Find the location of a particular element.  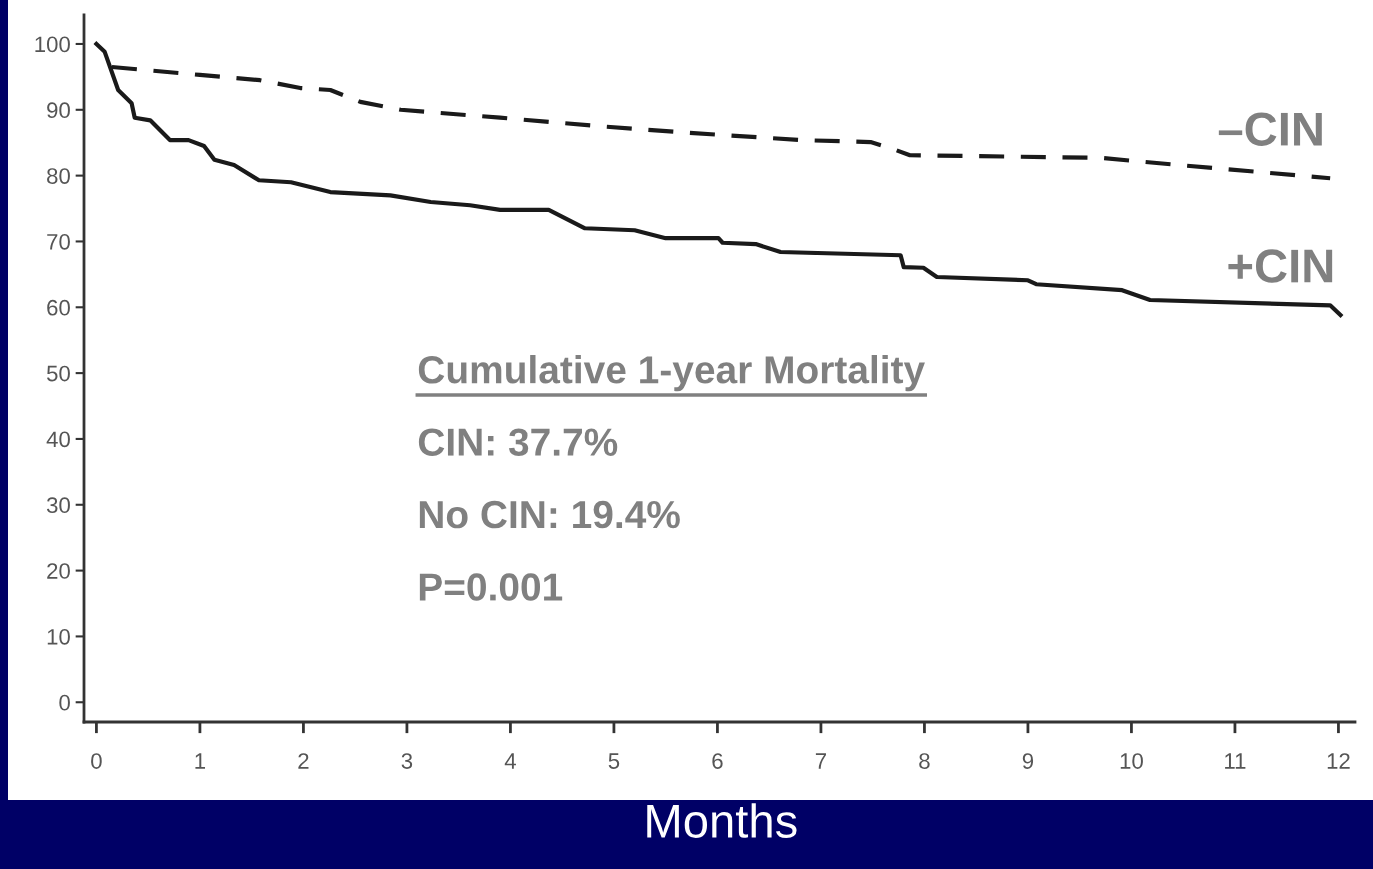

x-tick-label: 8 is located at coordinates (924, 761).